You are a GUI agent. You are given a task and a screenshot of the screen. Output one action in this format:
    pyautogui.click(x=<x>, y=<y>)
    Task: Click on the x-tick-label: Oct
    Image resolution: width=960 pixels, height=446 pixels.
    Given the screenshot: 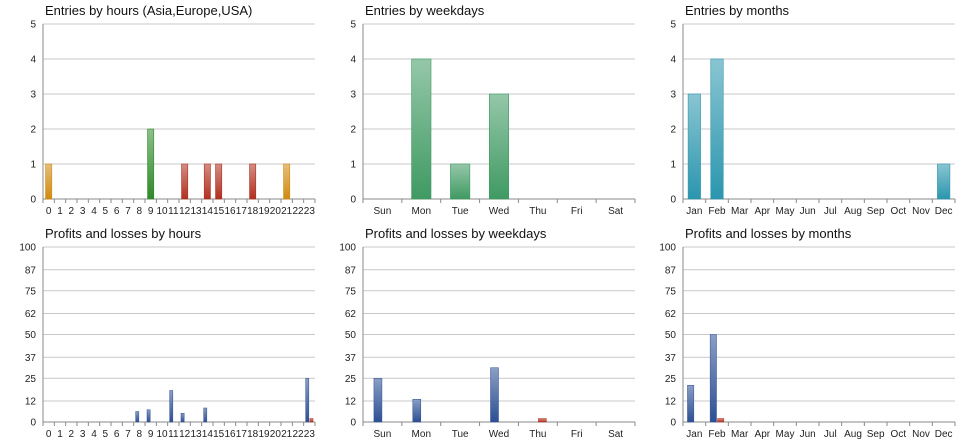 What is the action you would take?
    pyautogui.click(x=899, y=434)
    